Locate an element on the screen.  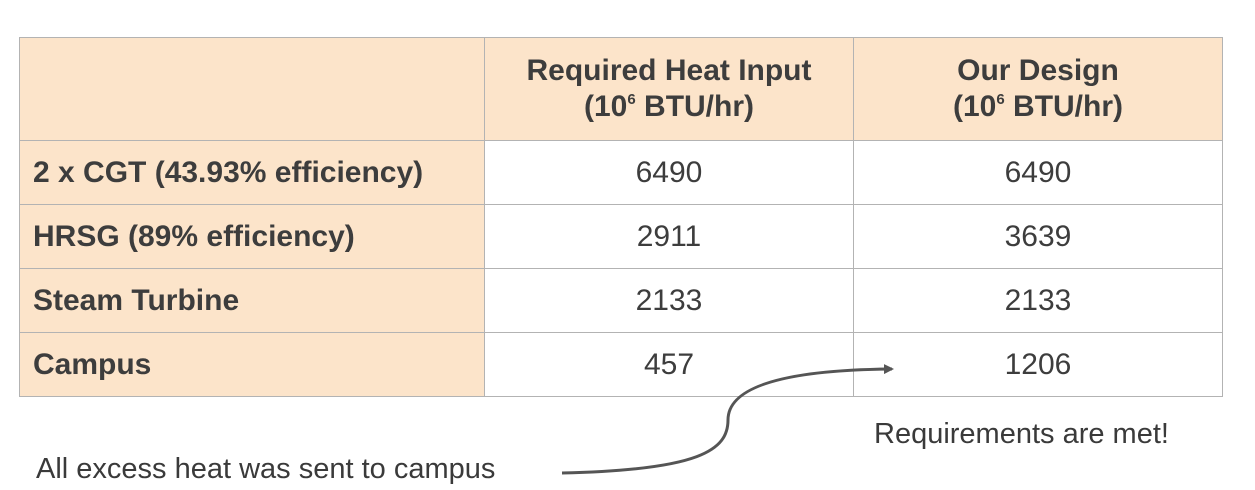
row-label: 2 x CGT (43.93% efficiency) is located at coordinates (252, 172).